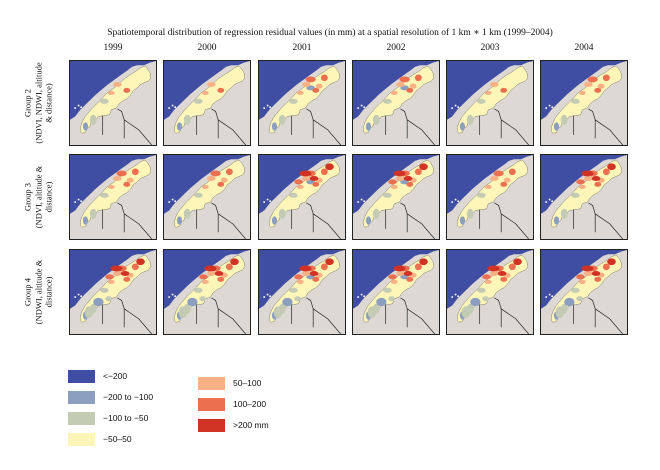 The height and width of the screenshot is (470, 660). What do you see at coordinates (37, 197) in the screenshot?
I see `row-label-line: (NDVI, altitude &` at bounding box center [37, 197].